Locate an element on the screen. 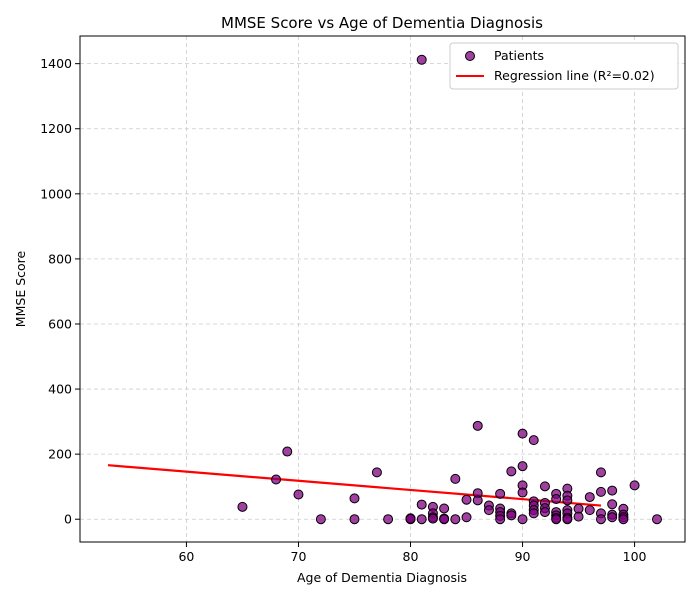 The height and width of the screenshot is (600, 700). legend-marker-patients is located at coordinates (470, 56).